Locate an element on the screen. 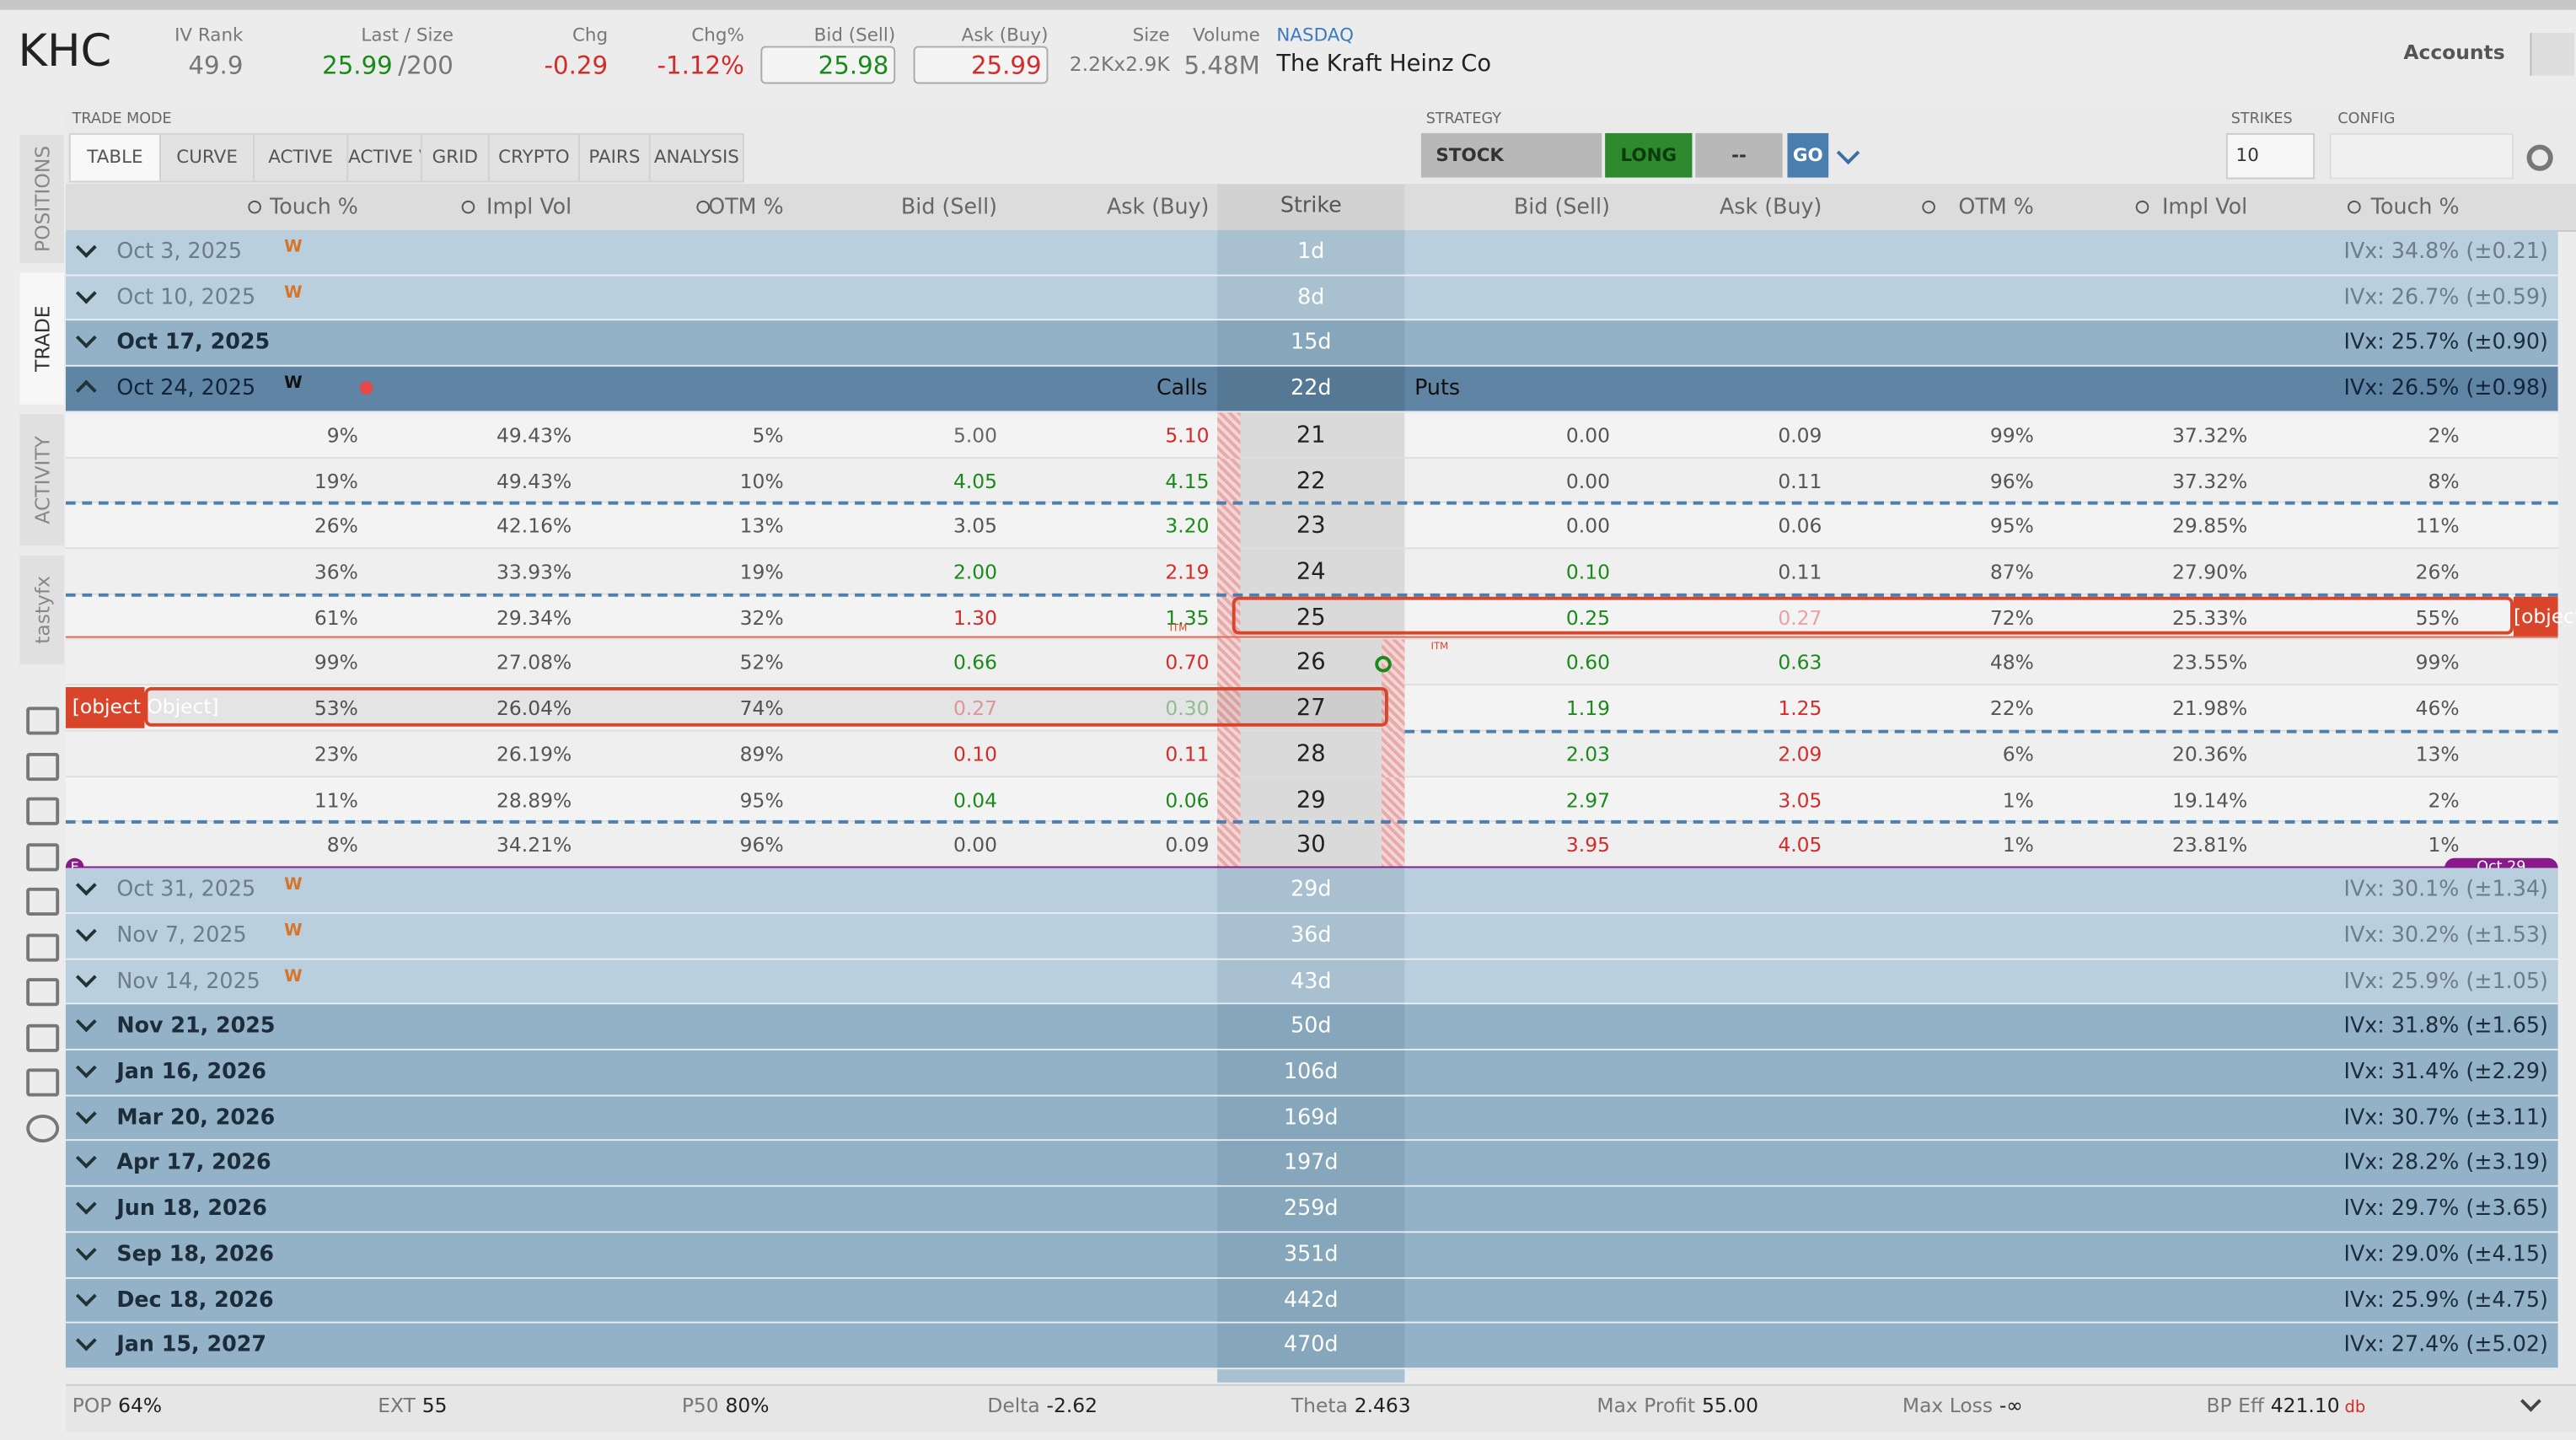 The image size is (2576, 1440). expiration-row: Oct 3, 2025 W 1d IVx: 34.8% (±0.21) is located at coordinates (1311, 253).